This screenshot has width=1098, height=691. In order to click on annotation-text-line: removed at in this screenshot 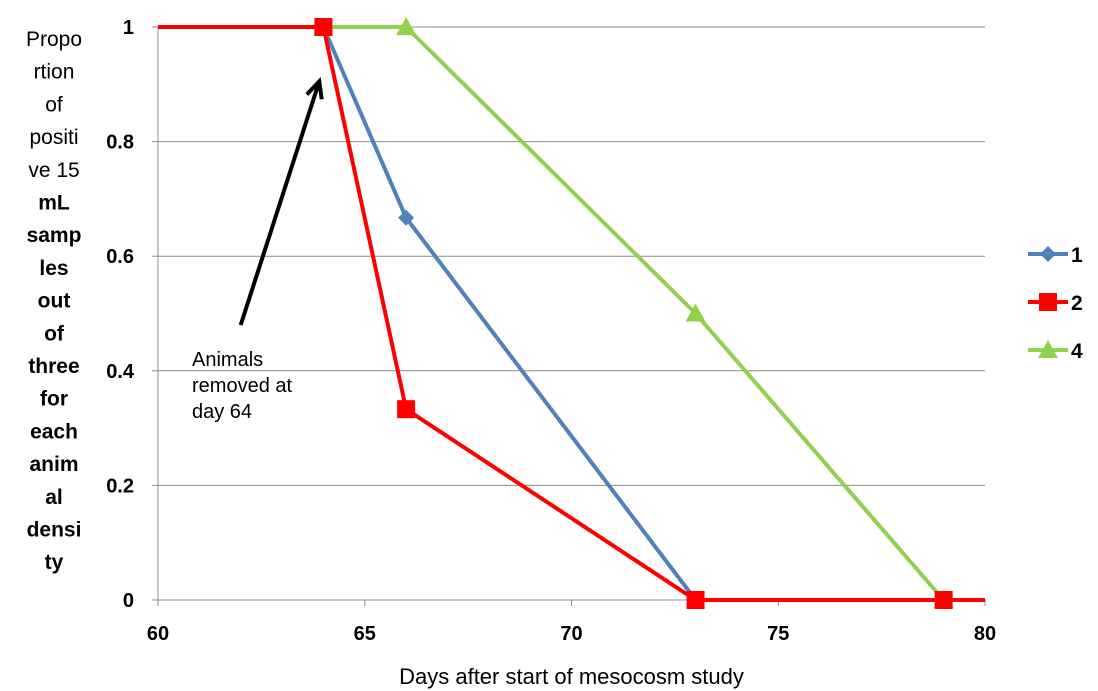, I will do `click(242, 386)`.